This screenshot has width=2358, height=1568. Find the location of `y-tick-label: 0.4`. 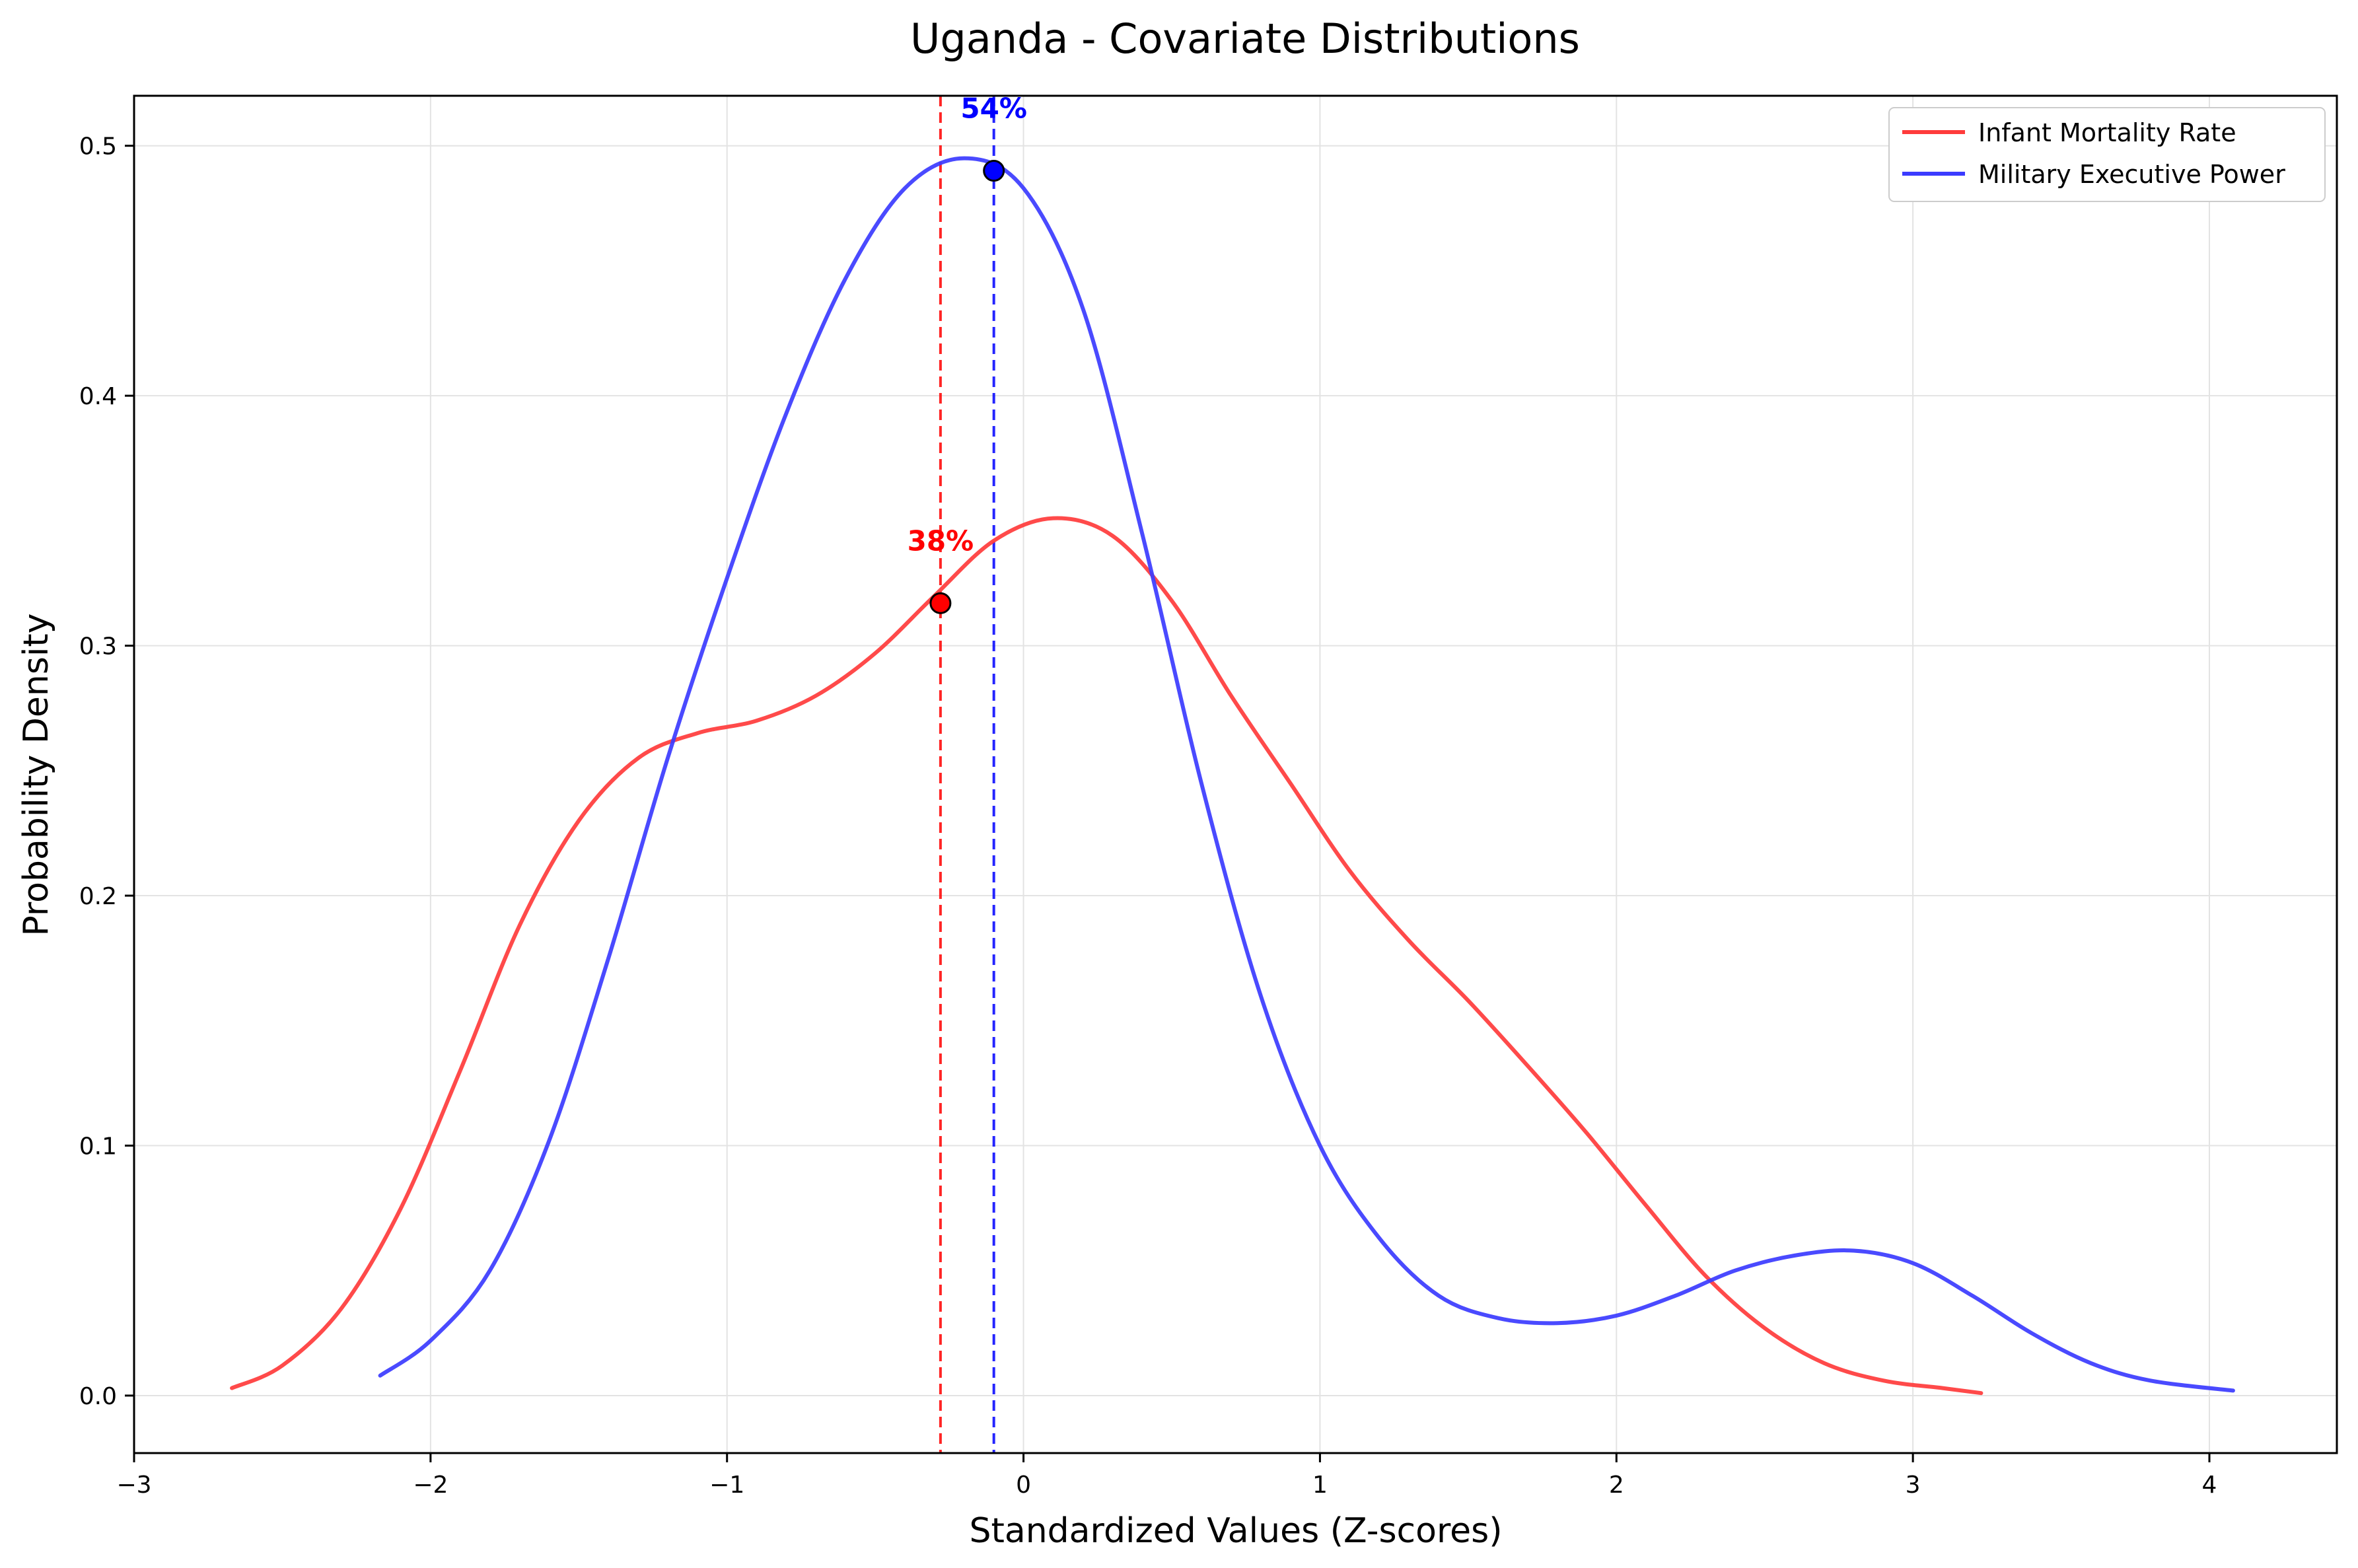

y-tick-label: 0.4 is located at coordinates (98, 396).